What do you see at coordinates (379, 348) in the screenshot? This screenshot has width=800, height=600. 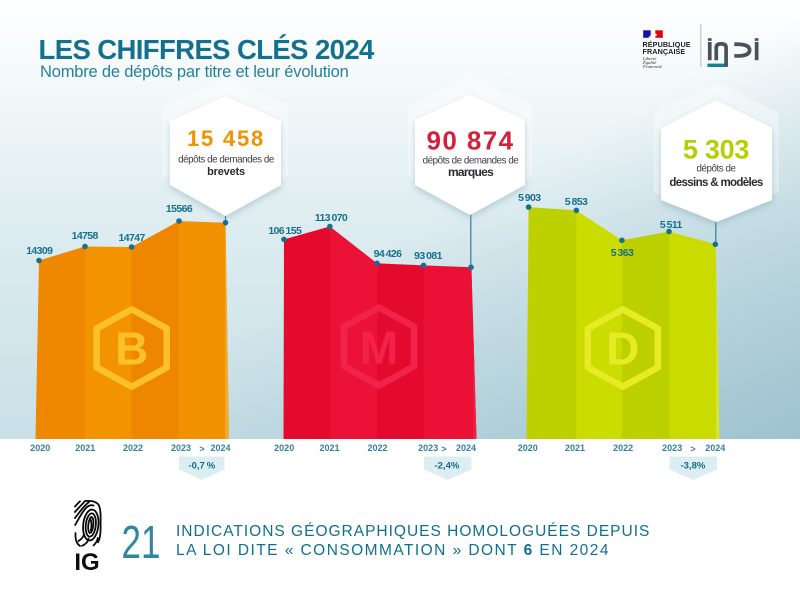 I see `svg-text: M` at bounding box center [379, 348].